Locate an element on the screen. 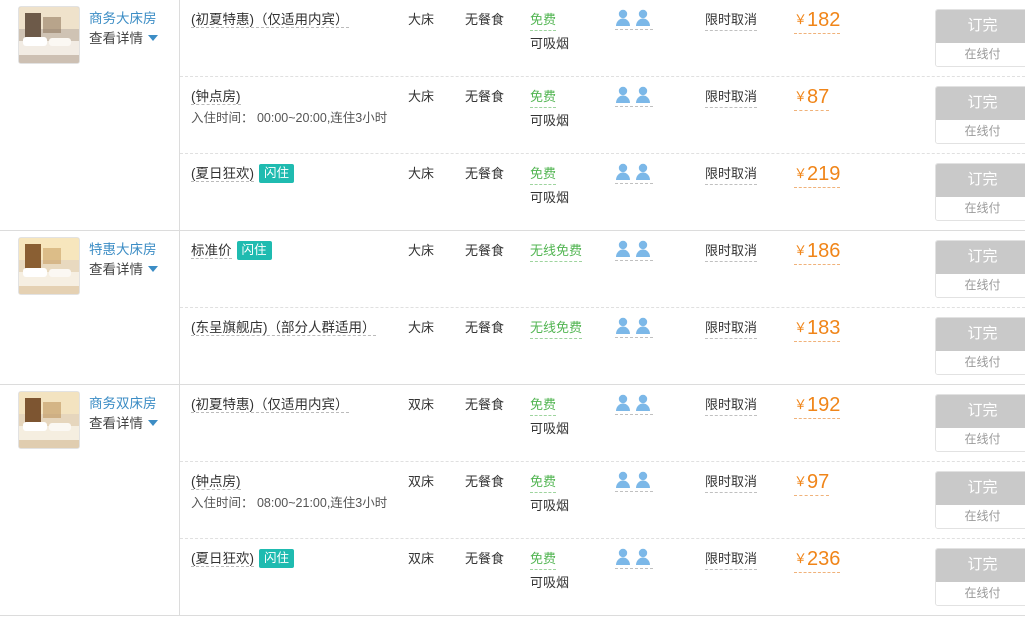 Image resolution: width=1025 pixels, height=617 pixels. rate-plan-subtext: 入住时间： 00:00~20:00,连住3小时 is located at coordinates (289, 118).